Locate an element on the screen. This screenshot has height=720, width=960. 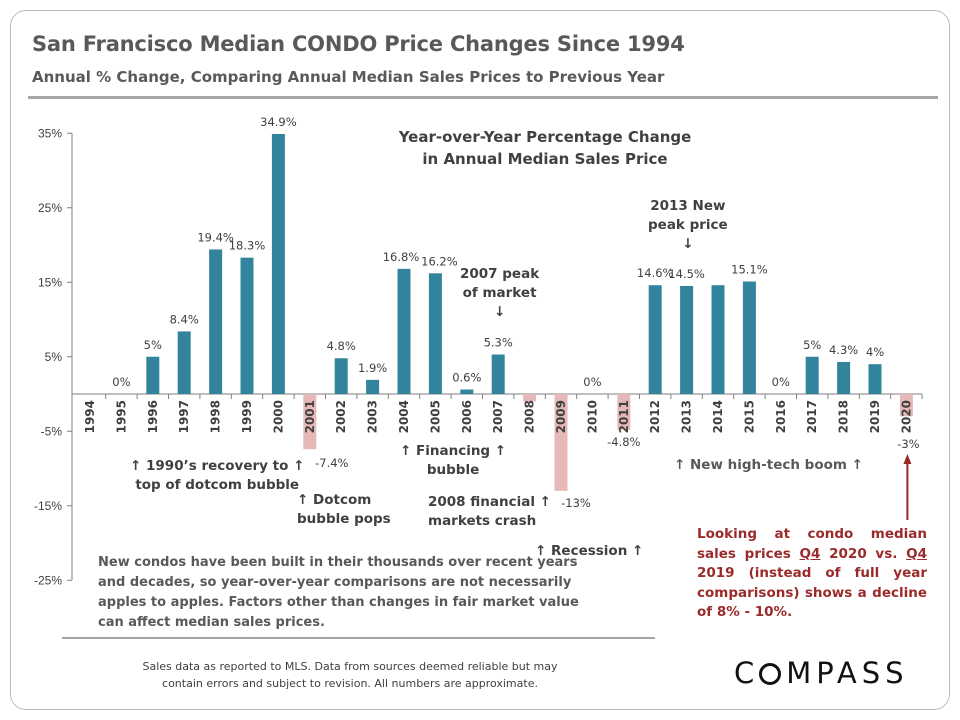
chart-title-line1: Year-over-Year Percentage Change is located at coordinates (545, 137).